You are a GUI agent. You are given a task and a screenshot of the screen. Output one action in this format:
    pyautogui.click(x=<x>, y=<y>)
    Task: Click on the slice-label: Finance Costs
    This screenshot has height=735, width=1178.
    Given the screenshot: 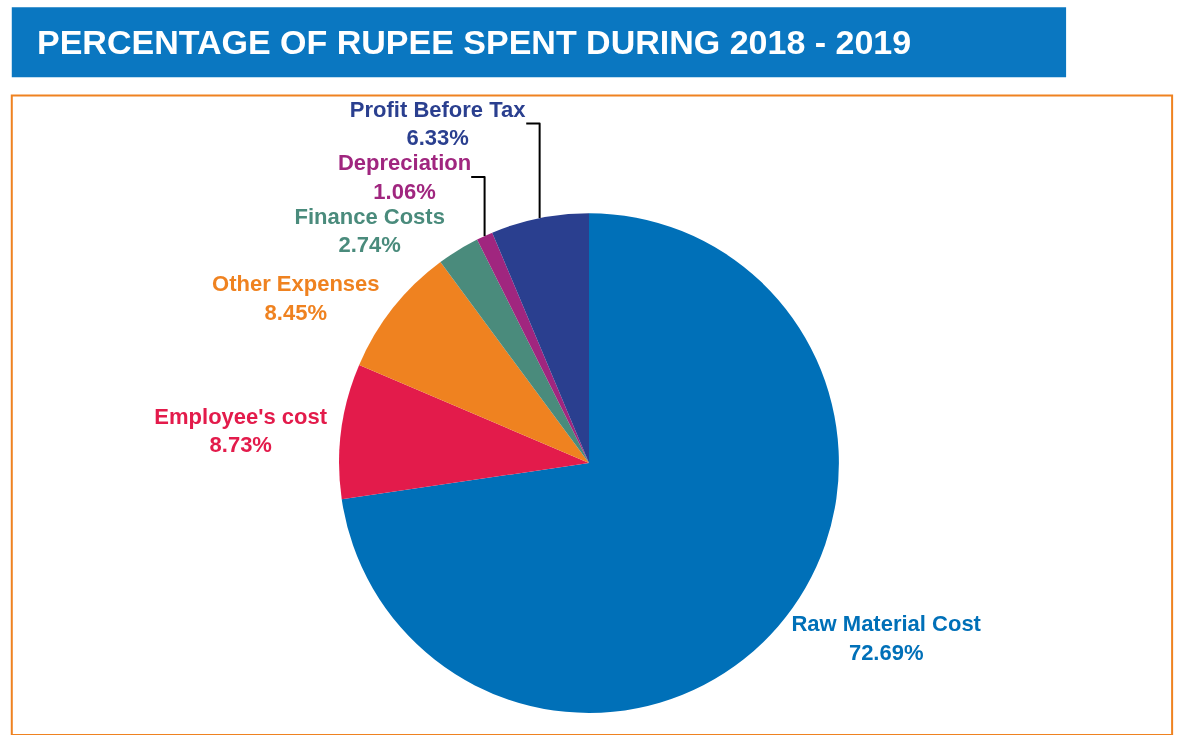 What is the action you would take?
    pyautogui.click(x=369, y=216)
    